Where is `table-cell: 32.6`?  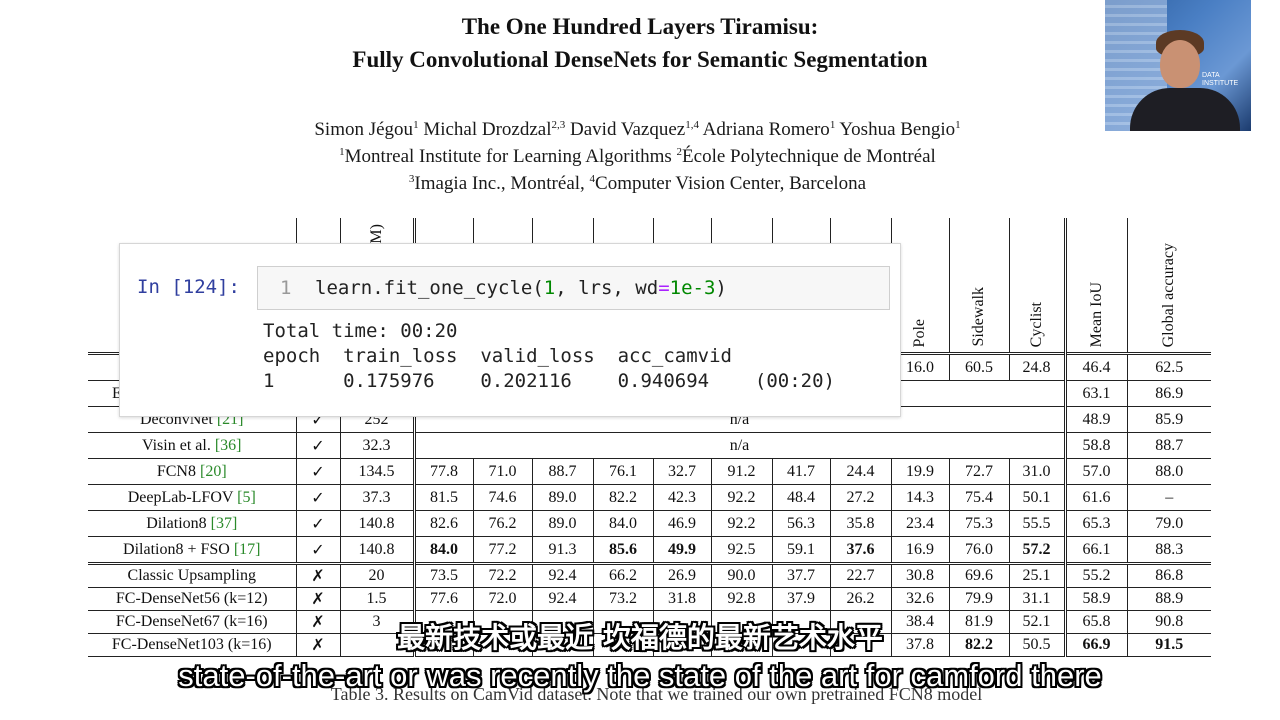 table-cell: 32.6 is located at coordinates (919, 599).